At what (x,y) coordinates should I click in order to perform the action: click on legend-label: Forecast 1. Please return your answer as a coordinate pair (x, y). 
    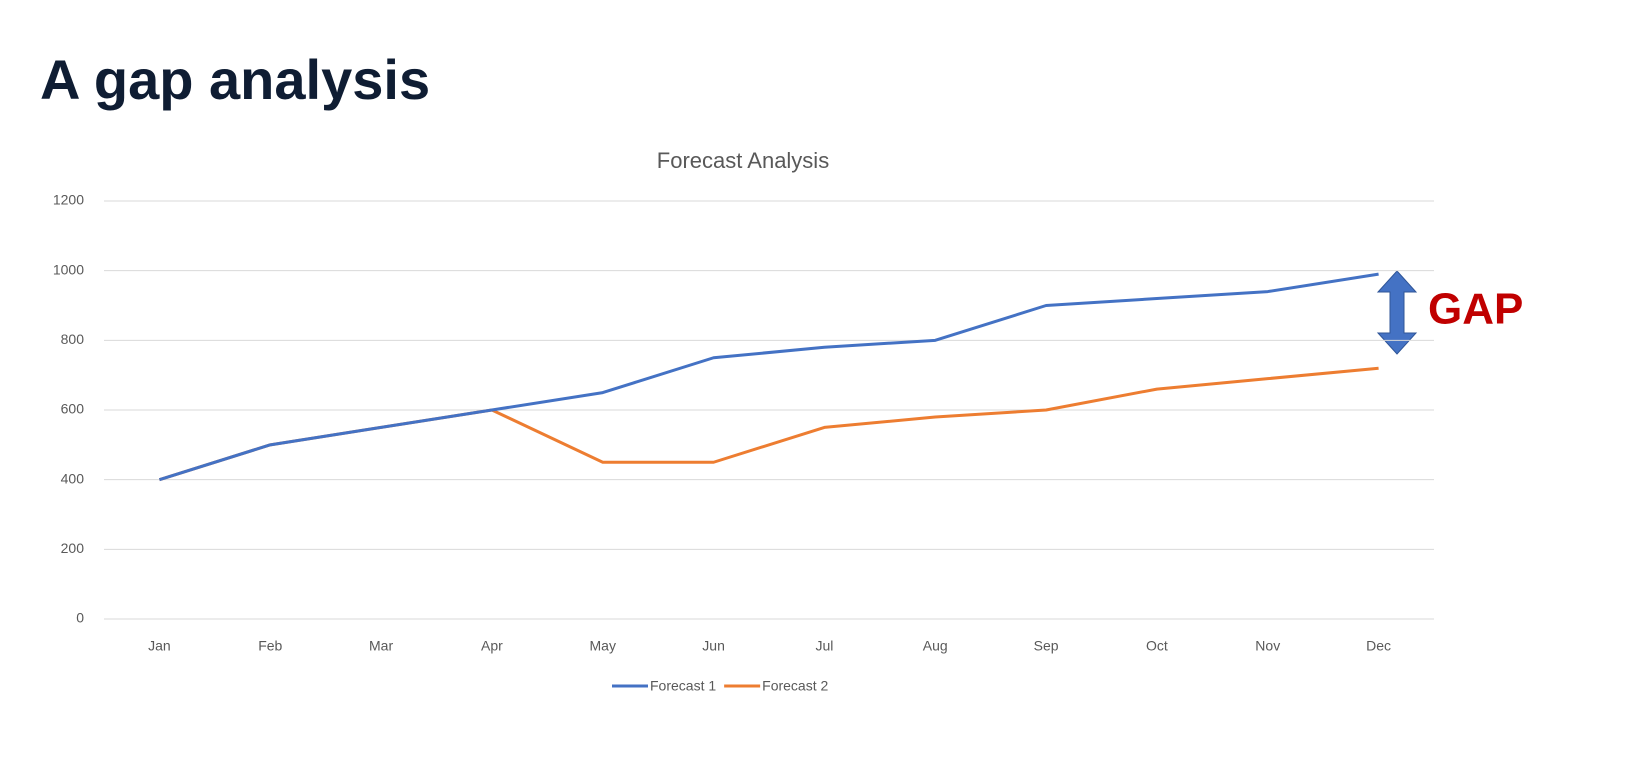
    Looking at the image, I should click on (683, 686).